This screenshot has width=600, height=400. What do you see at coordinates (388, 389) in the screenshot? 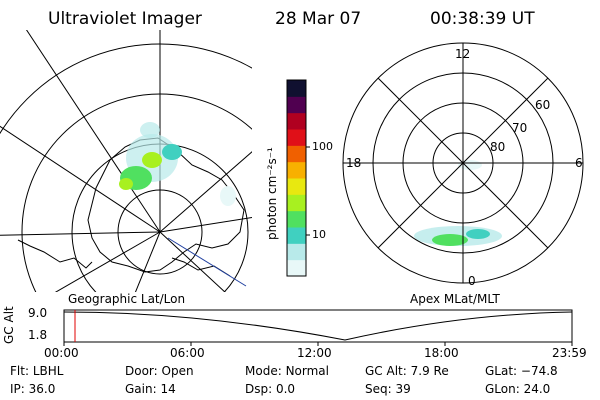
I see `status-seq: Seq: 39` at bounding box center [388, 389].